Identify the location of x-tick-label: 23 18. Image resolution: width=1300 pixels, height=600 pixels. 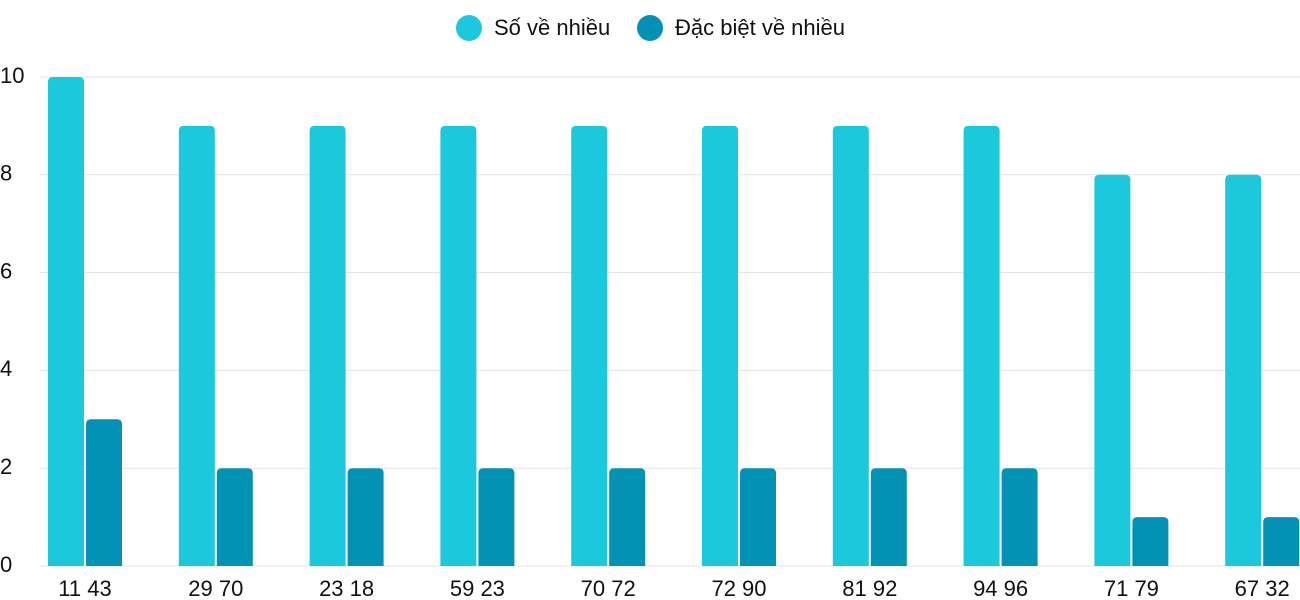
(346, 588).